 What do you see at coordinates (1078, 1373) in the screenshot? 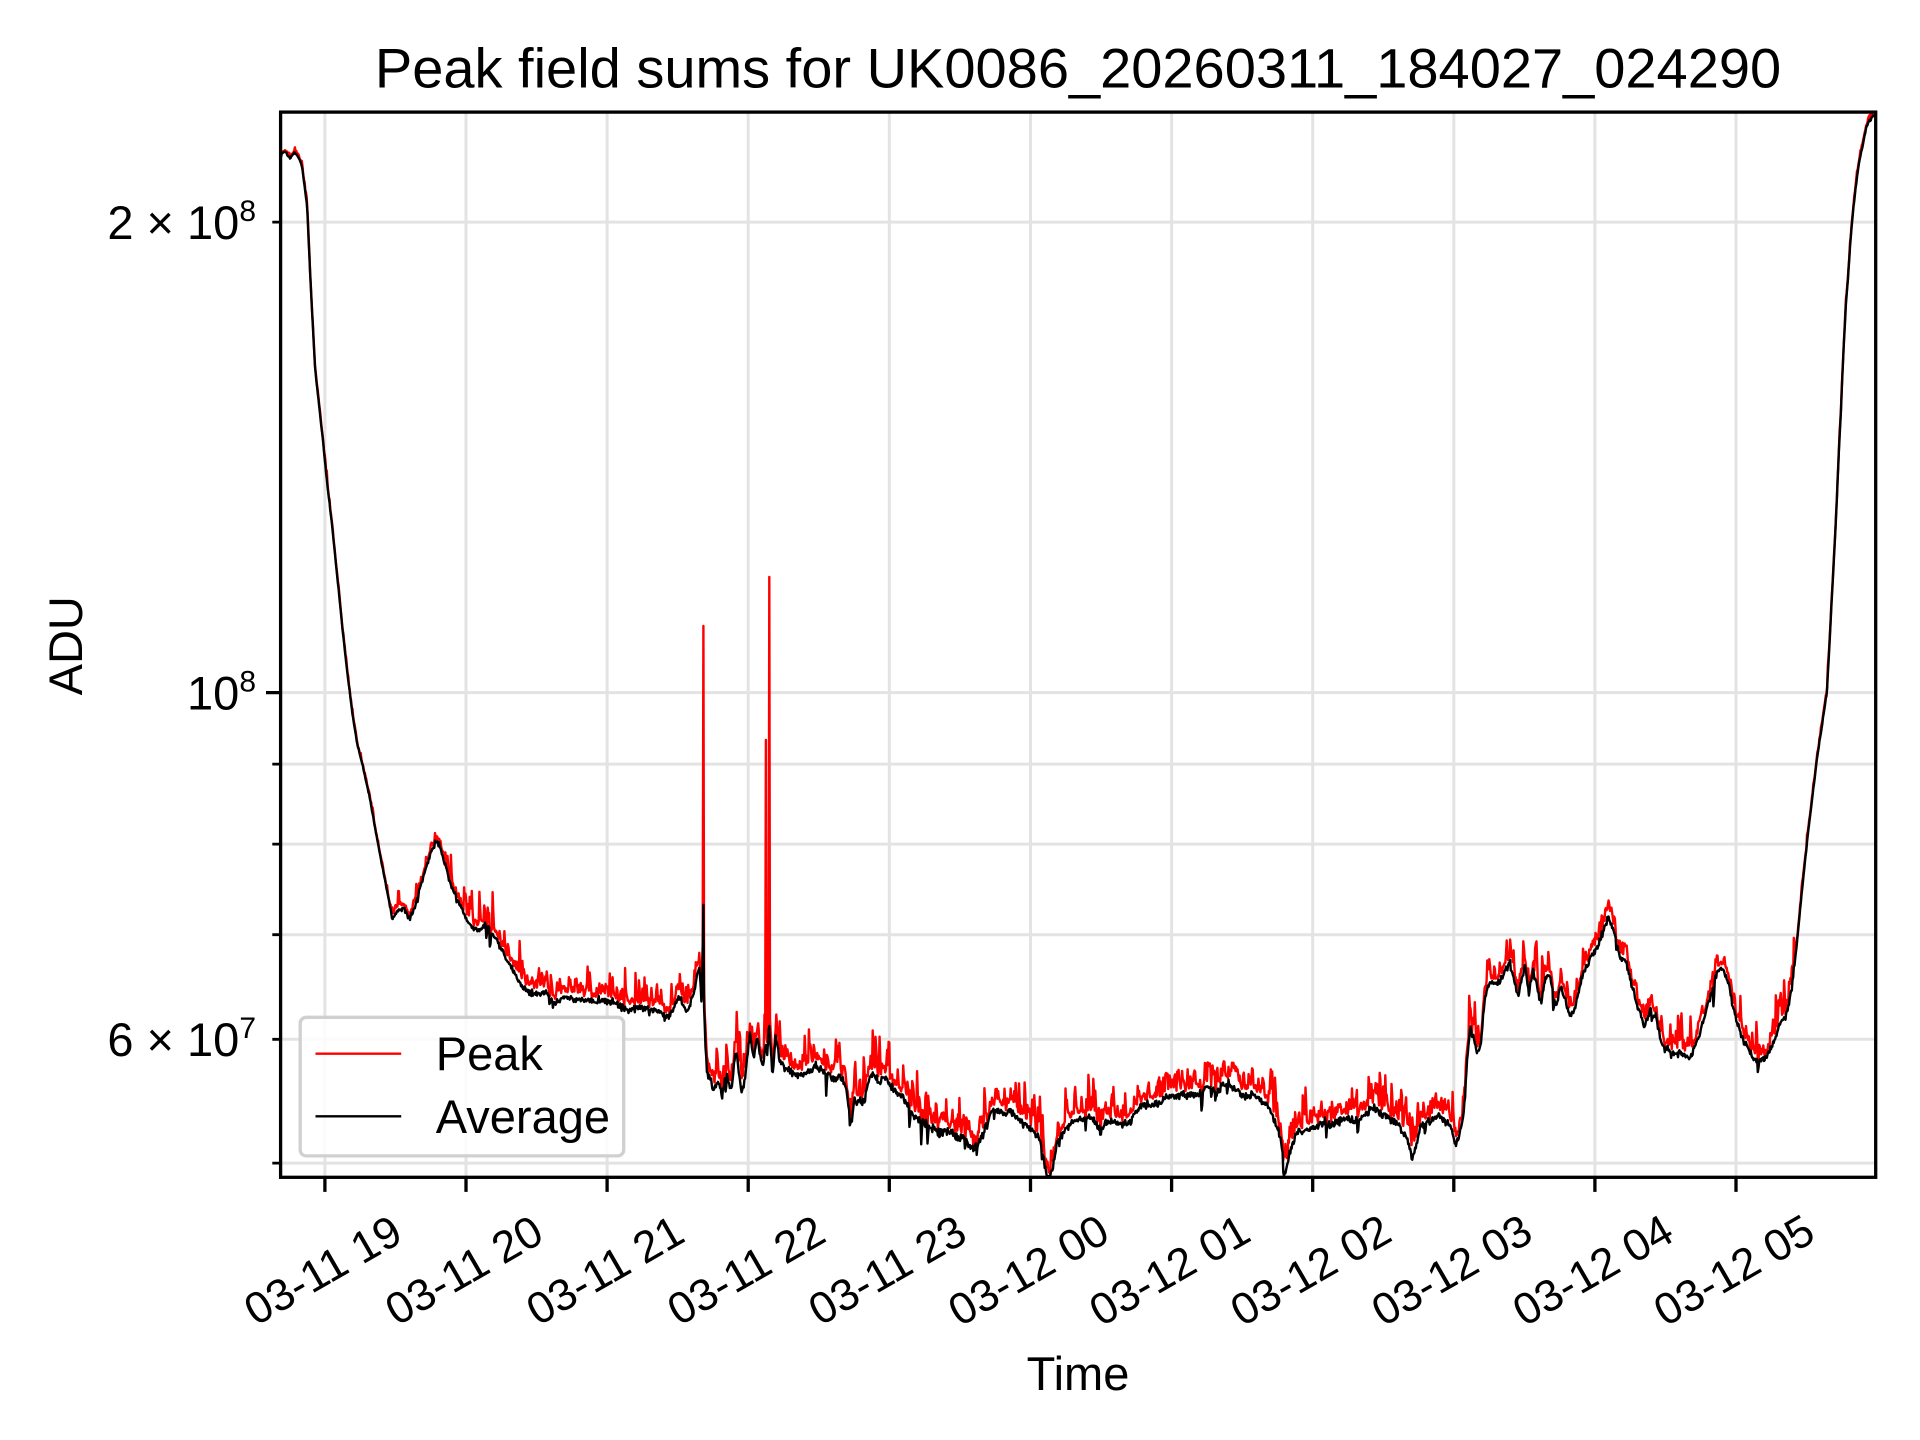
I see `svg-text: Time` at bounding box center [1078, 1373].